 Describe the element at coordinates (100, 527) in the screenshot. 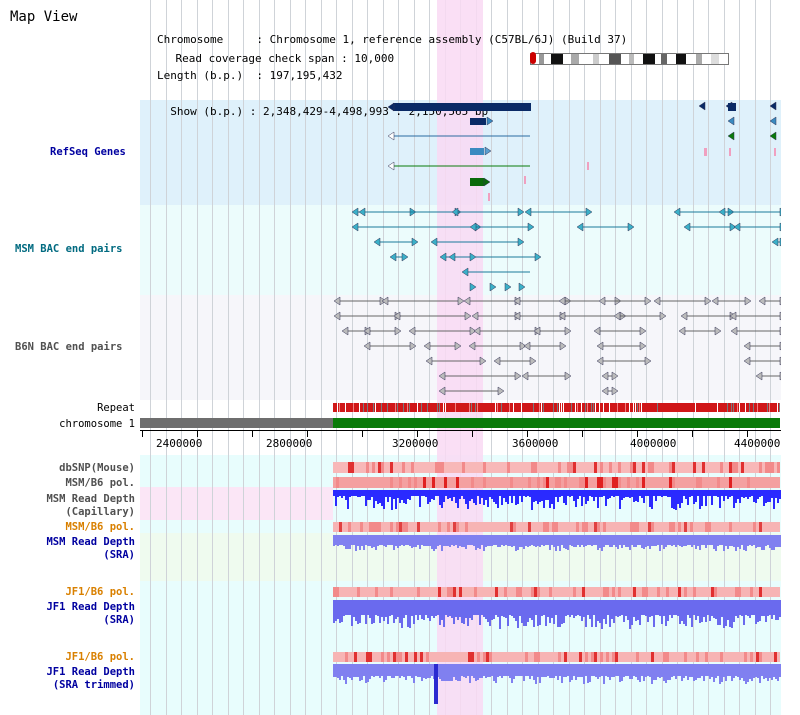

I see `msm-b6-pol-label-2: MSM/B6 pol.` at that location.